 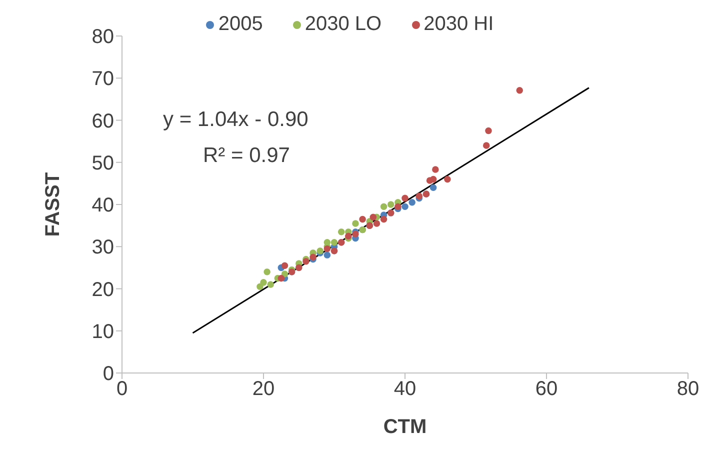 What do you see at coordinates (103, 163) in the screenshot?
I see `y-tick-label: 50` at bounding box center [103, 163].